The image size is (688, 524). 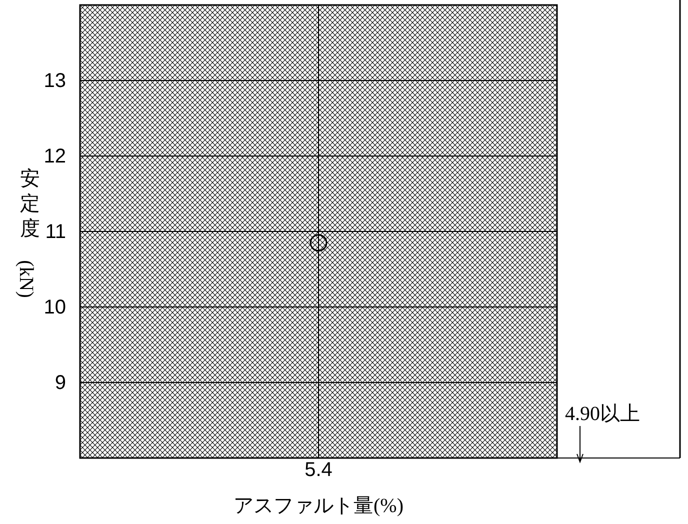 I want to click on x-axis-title: アスファルト量(%), so click(x=319, y=506).